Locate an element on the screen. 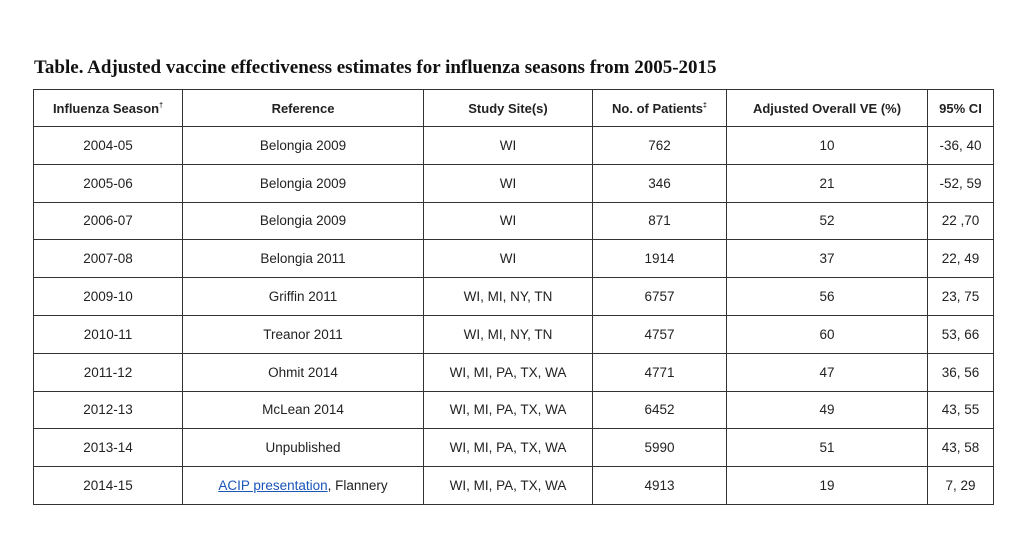 The image size is (1022, 535). cell-adjusted-ve: 49 is located at coordinates (827, 410).